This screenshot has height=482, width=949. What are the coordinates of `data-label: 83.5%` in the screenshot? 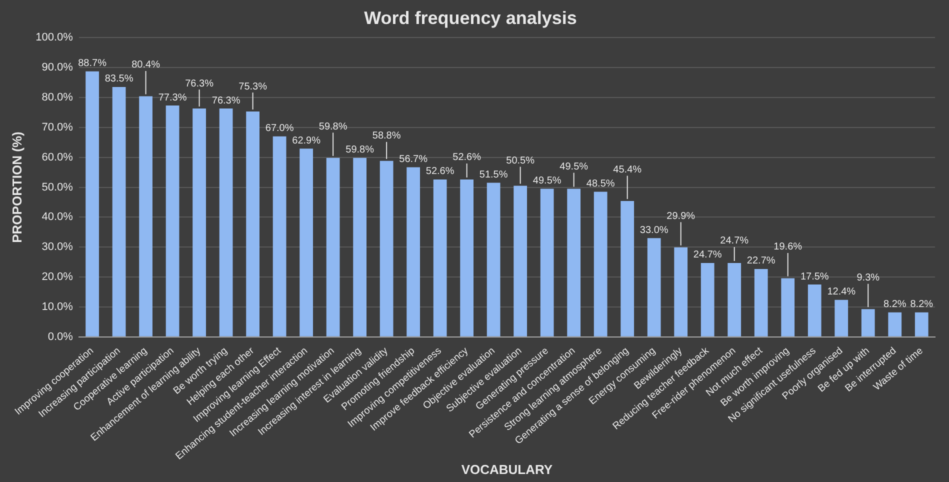 It's located at (119, 79).